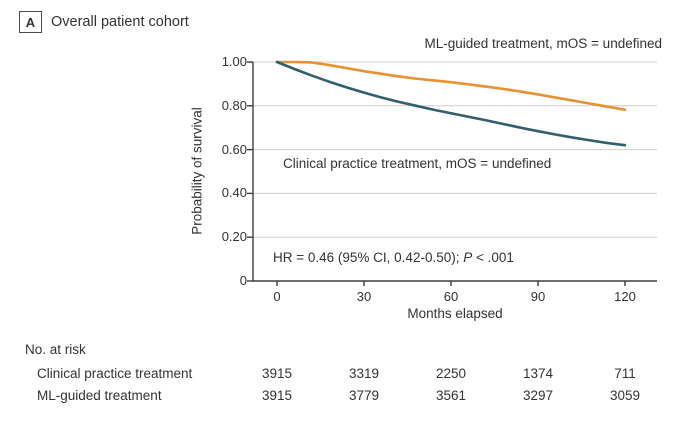 The height and width of the screenshot is (428, 680). I want to click on y-tick-label: 0, so click(243, 280).